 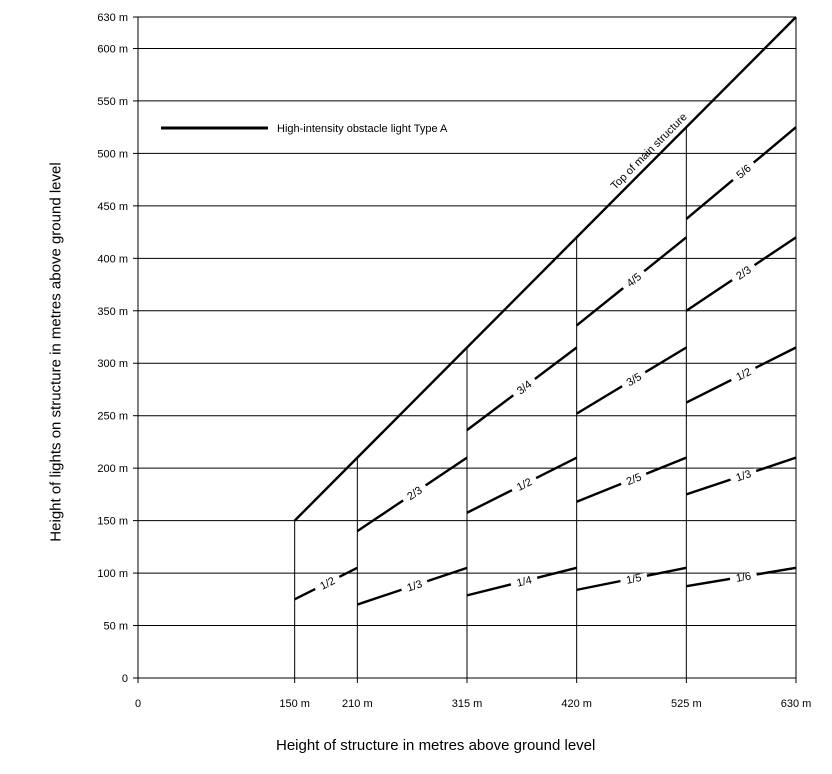 I want to click on label-top-of-main-structure: Top of main structure, so click(x=649, y=151).